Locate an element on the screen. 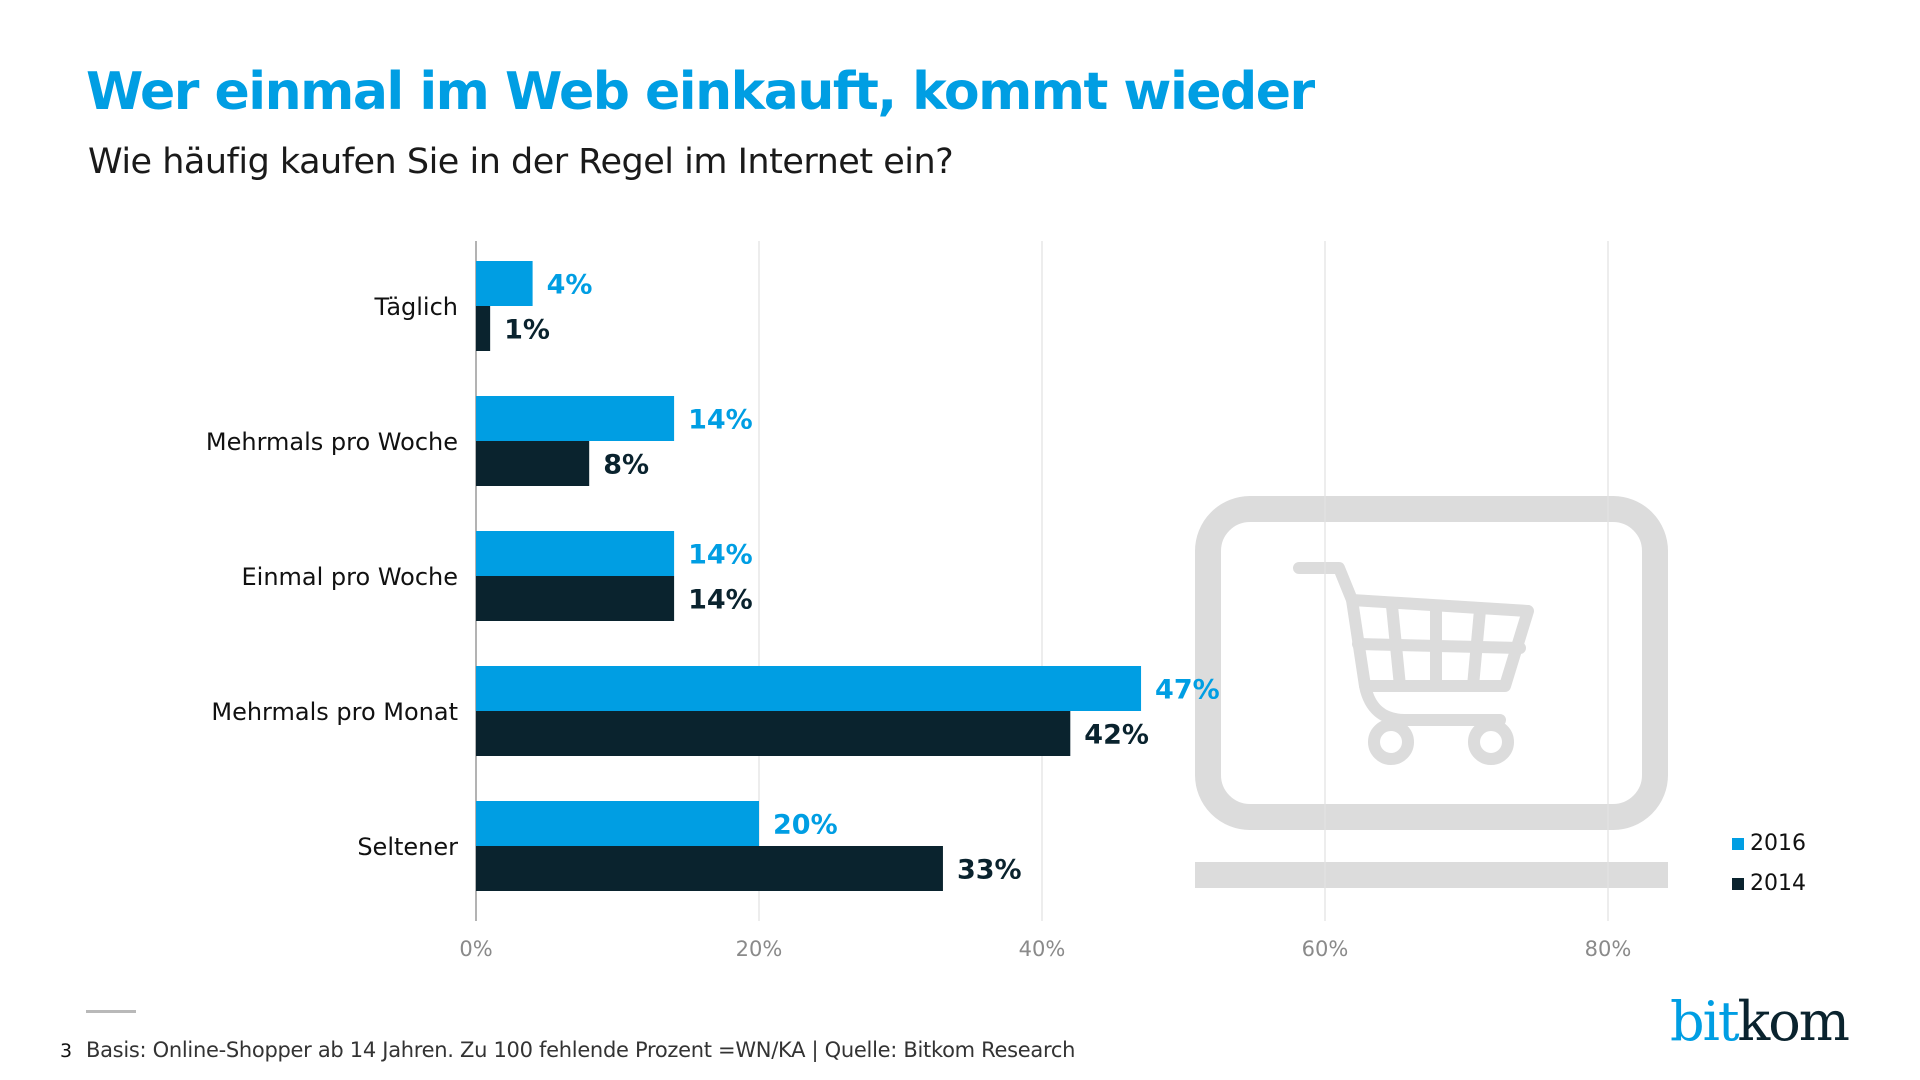  bitkom-logo: bitkom is located at coordinates (1760, 1021).